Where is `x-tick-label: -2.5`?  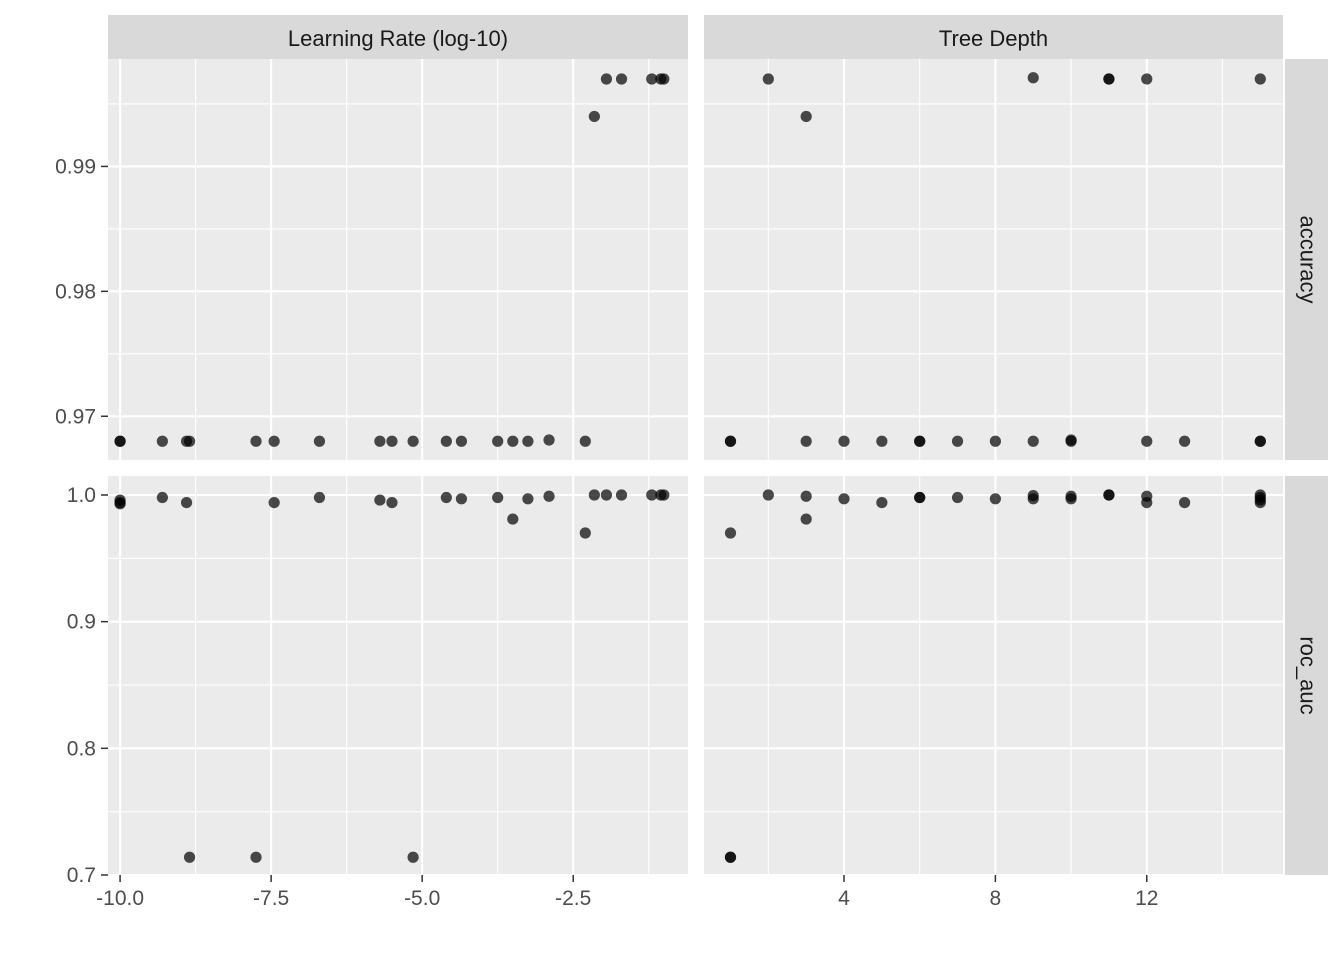 x-tick-label: -2.5 is located at coordinates (573, 898).